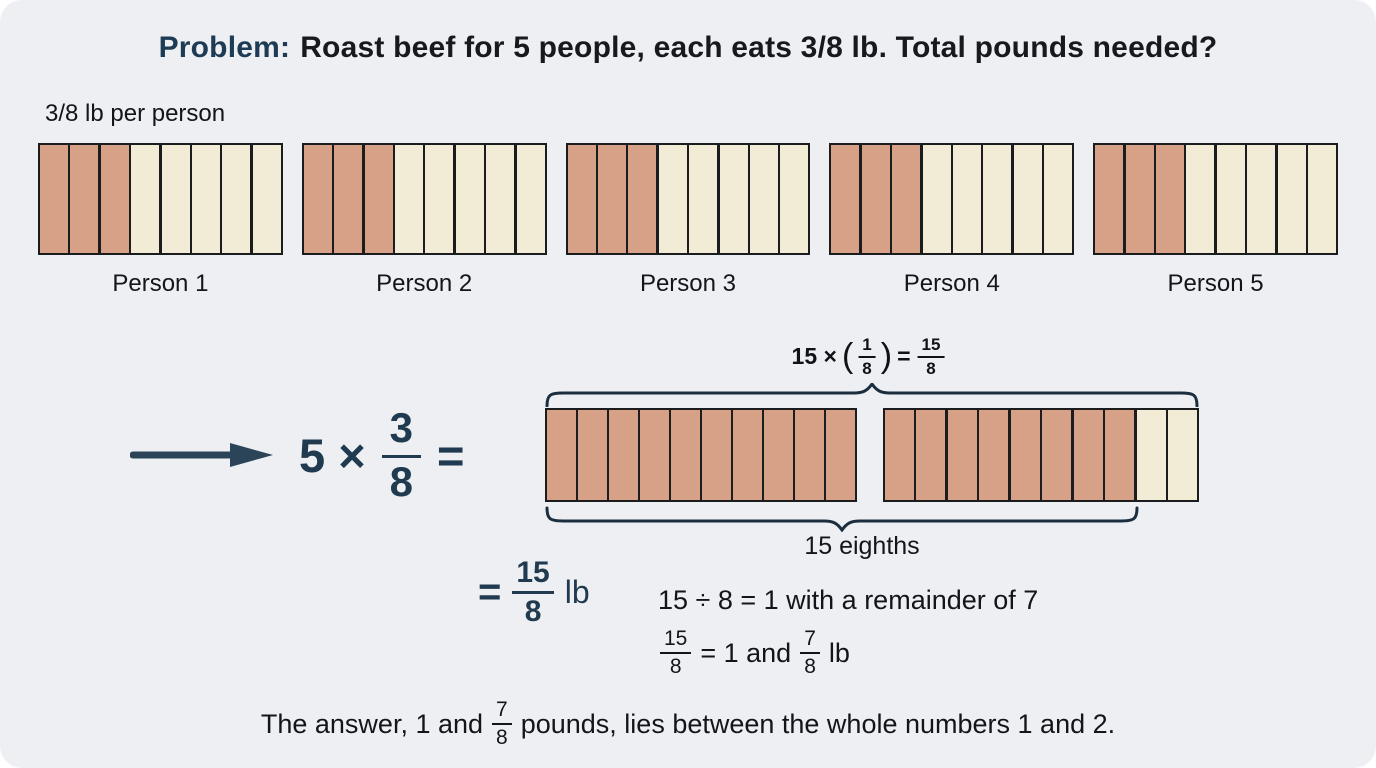 This screenshot has height=768, width=1376. What do you see at coordinates (848, 600) in the screenshot?
I see `division-line1: 15 ÷ 8 = 1 with a remainder of 7` at bounding box center [848, 600].